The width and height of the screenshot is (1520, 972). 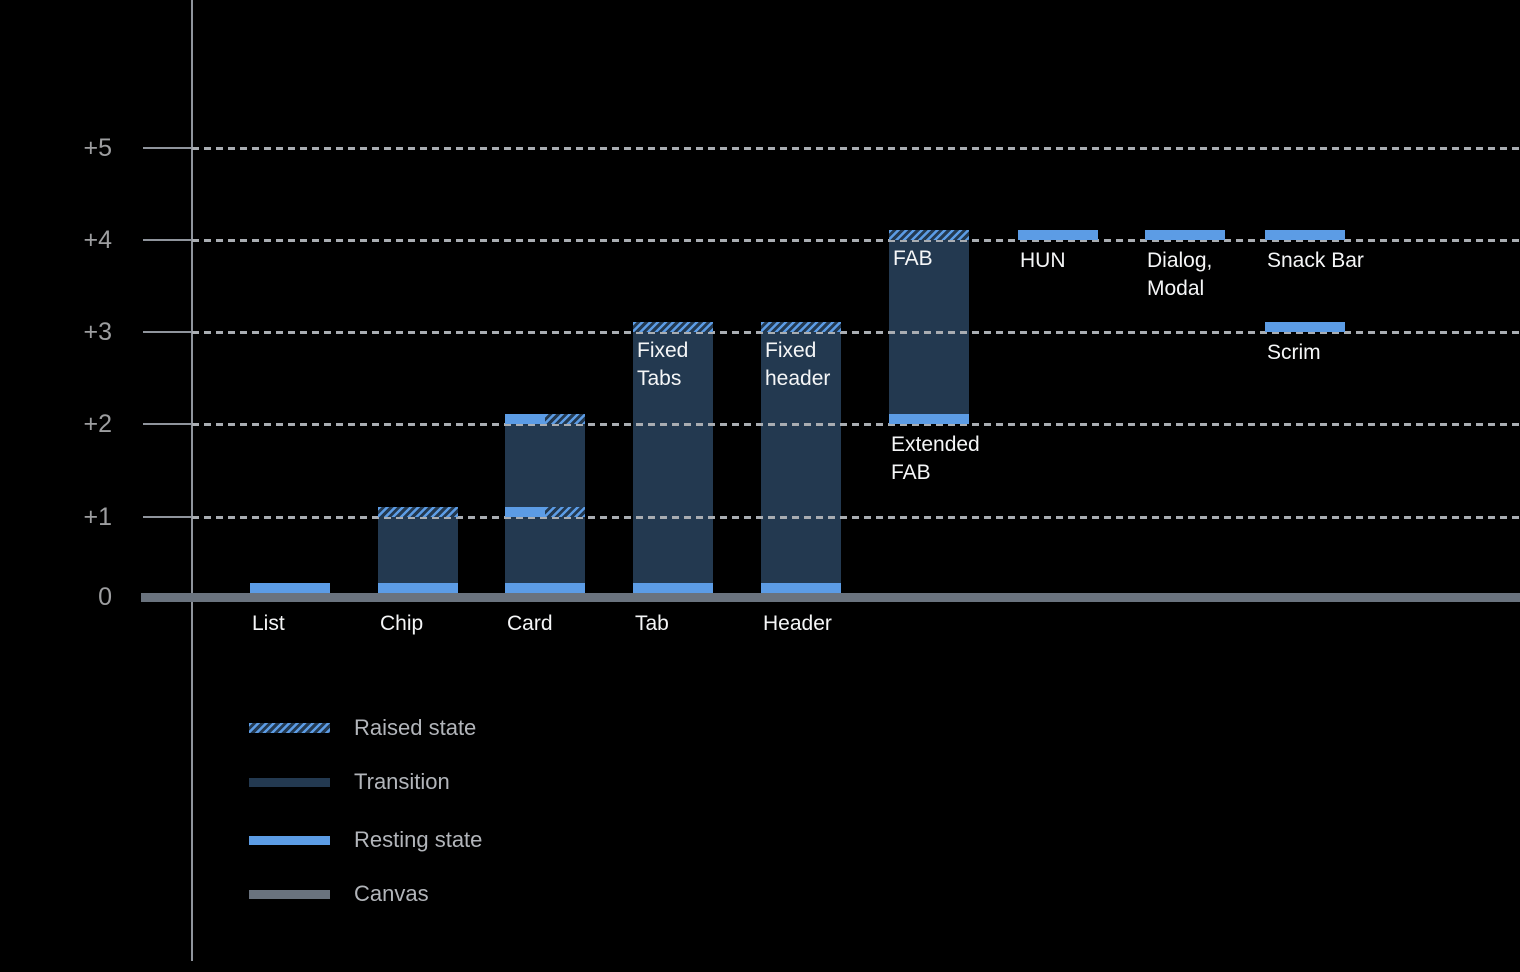 I want to click on bar-header-transition, so click(x=801, y=457).